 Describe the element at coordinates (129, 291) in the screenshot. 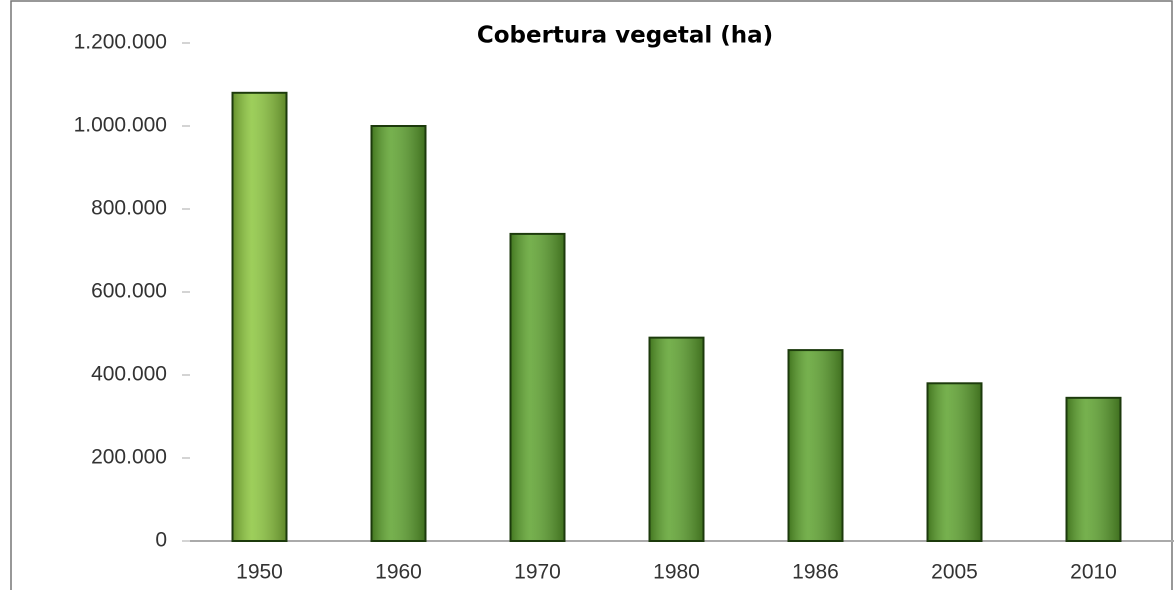

I see `y-tick-label: 600.000` at that location.